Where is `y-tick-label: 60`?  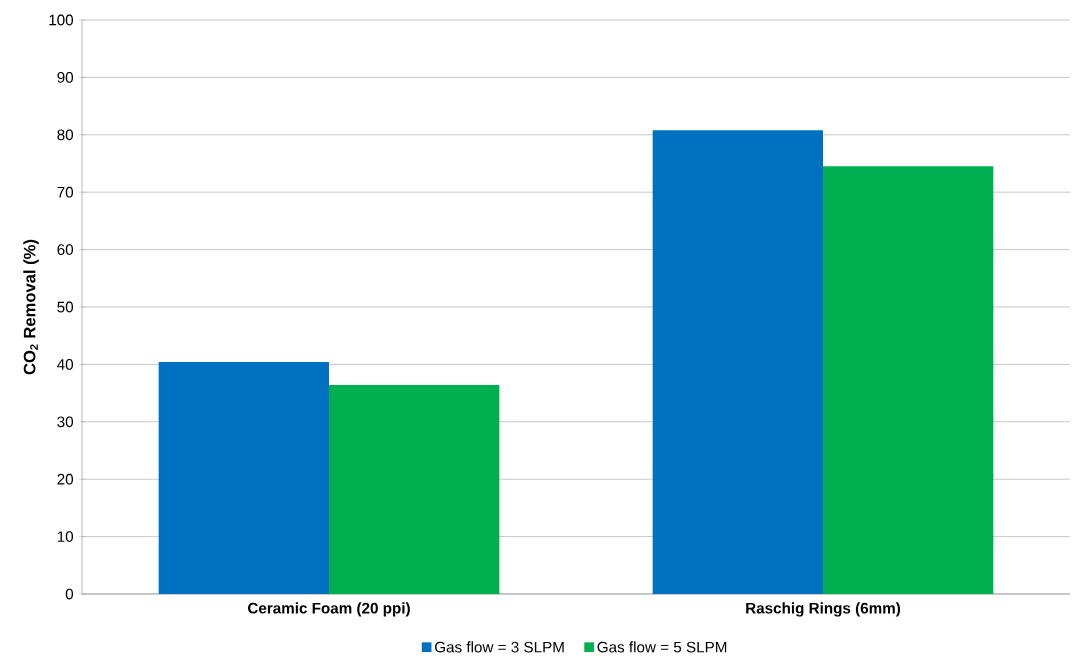
y-tick-label: 60 is located at coordinates (65, 249).